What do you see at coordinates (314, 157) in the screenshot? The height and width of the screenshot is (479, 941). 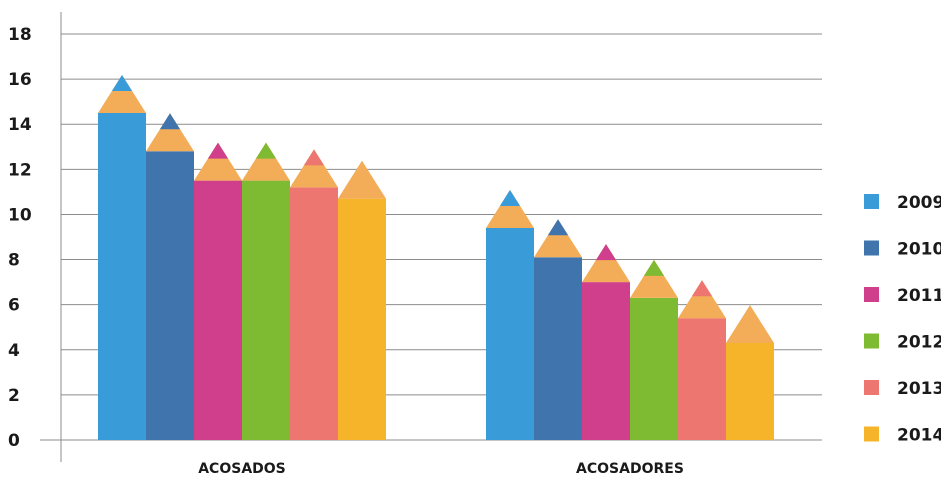 I see `pencil-lead-acosados-2013` at bounding box center [314, 157].